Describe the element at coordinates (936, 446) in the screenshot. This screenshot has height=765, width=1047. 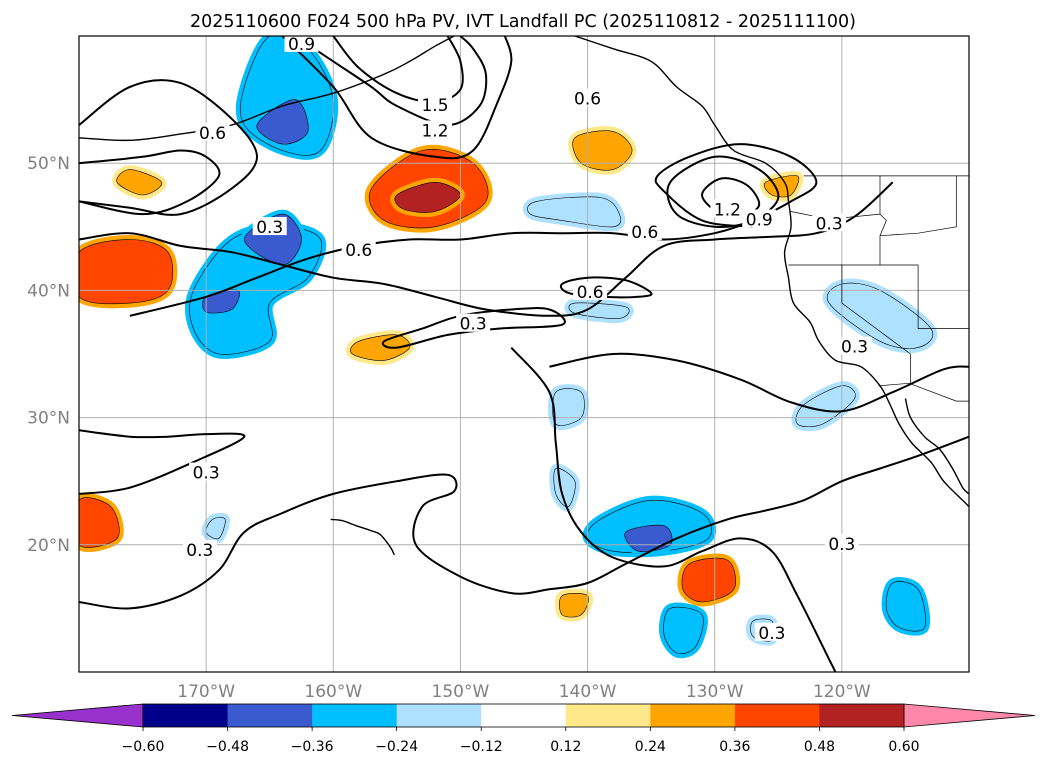
I see `baja-east-coast` at that location.